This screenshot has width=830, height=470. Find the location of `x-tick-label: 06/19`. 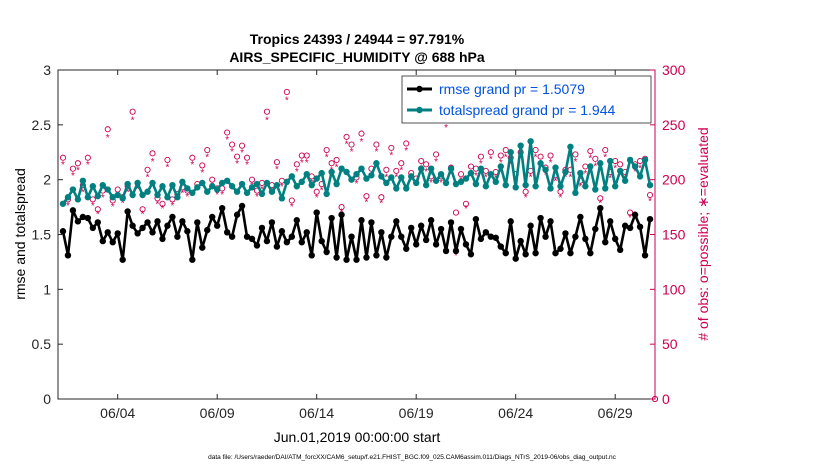

x-tick-label: 06/19 is located at coordinates (416, 413).